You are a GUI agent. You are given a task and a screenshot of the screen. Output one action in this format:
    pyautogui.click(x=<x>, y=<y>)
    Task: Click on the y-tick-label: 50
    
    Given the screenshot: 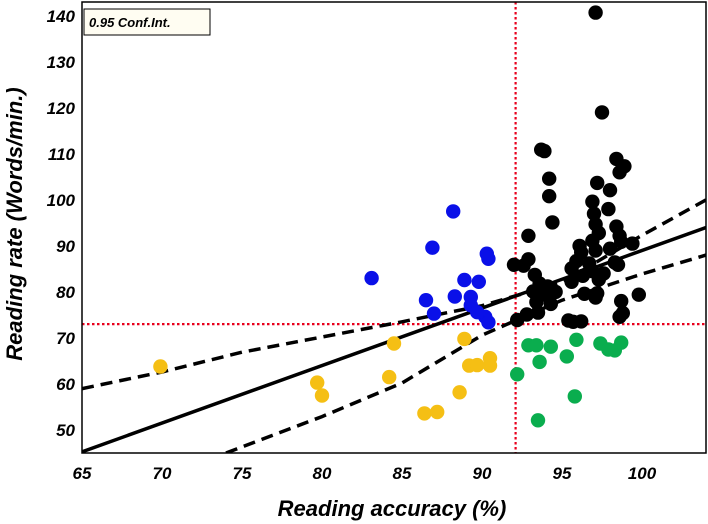 What is the action you would take?
    pyautogui.click(x=65, y=430)
    